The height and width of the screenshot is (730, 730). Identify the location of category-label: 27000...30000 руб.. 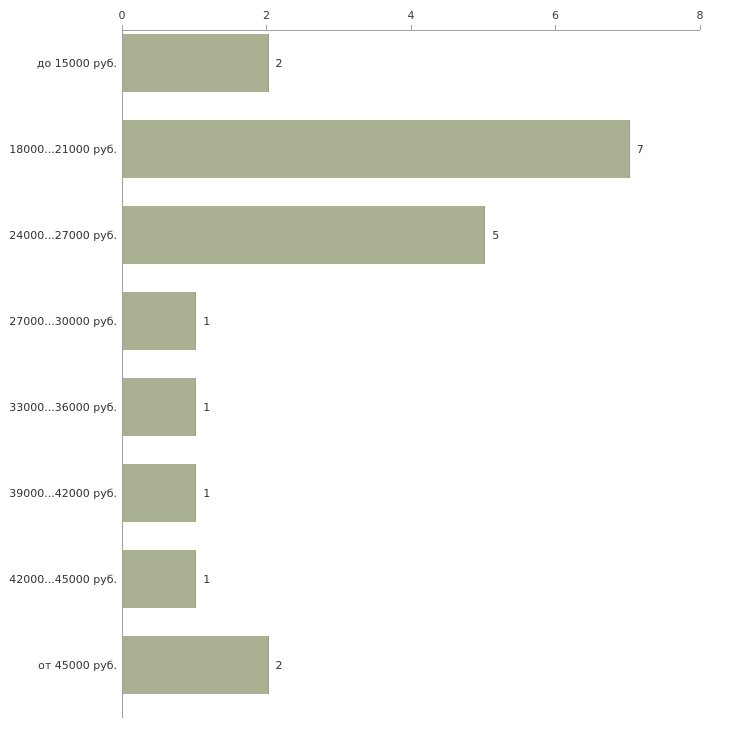
(63, 321).